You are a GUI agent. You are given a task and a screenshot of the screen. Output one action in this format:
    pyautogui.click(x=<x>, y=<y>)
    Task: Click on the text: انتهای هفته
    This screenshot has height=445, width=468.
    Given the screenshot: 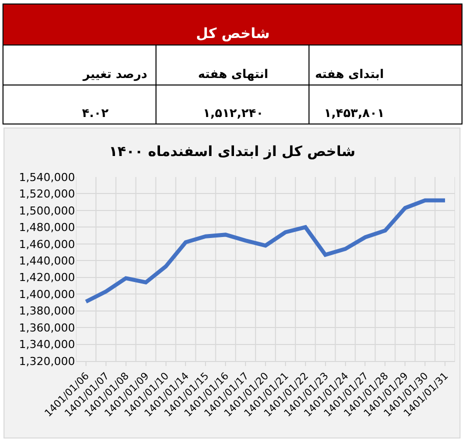 What is the action you would take?
    pyautogui.click(x=233, y=74)
    